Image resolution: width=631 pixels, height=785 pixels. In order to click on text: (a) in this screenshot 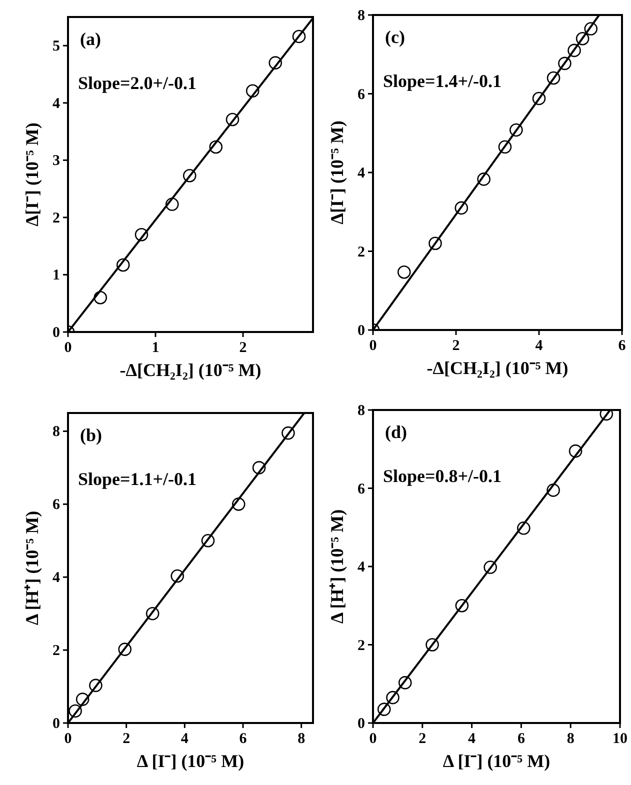, I will do `click(90, 39)`.